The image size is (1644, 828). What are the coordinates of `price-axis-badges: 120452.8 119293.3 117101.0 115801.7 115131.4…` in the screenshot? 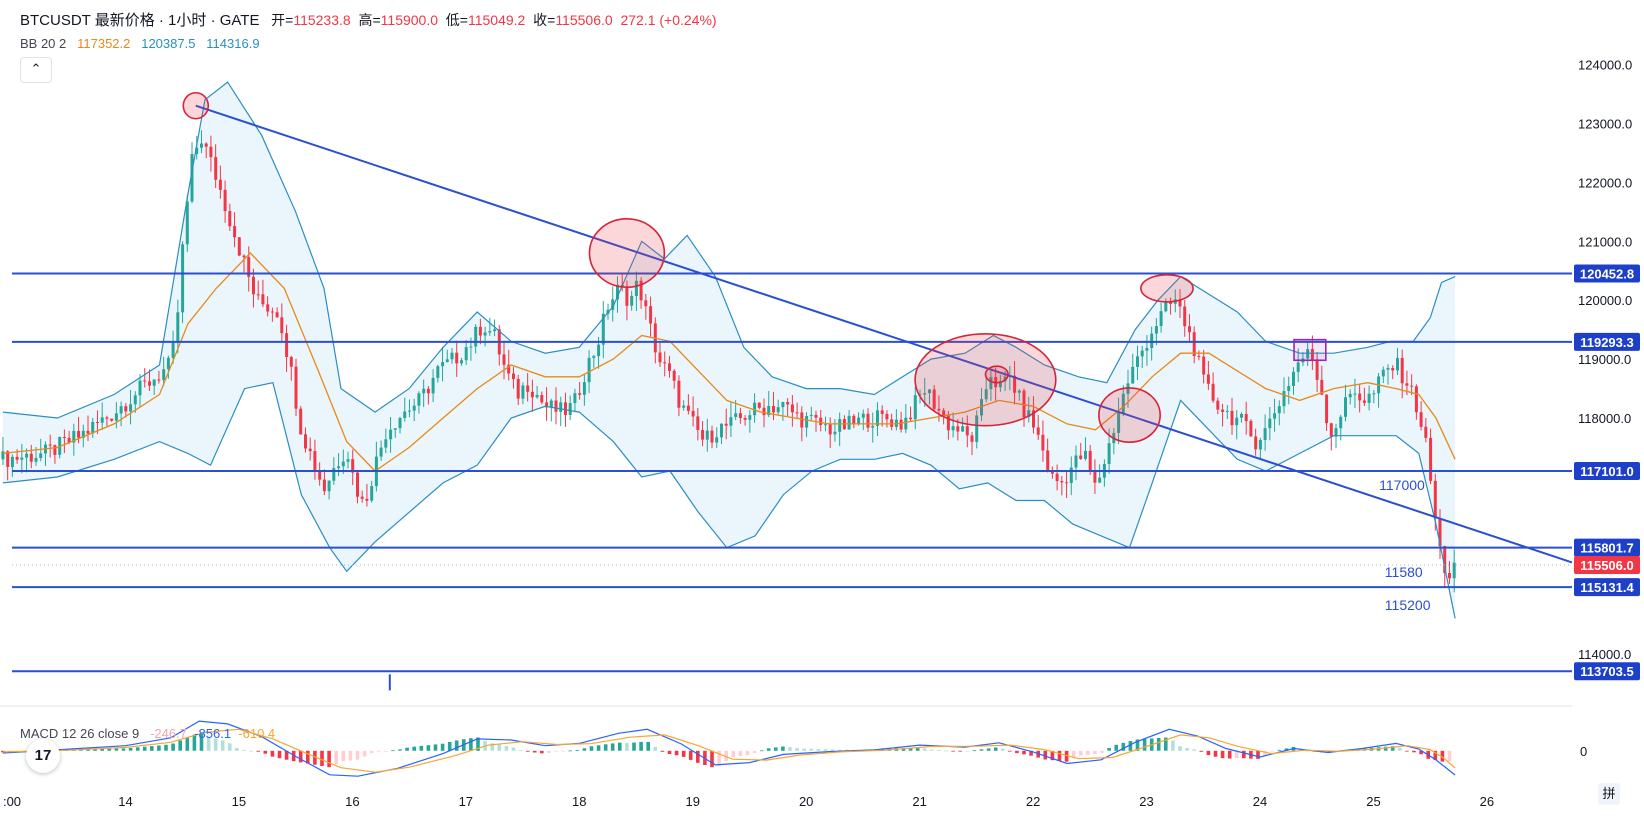 It's located at (1607, 472).